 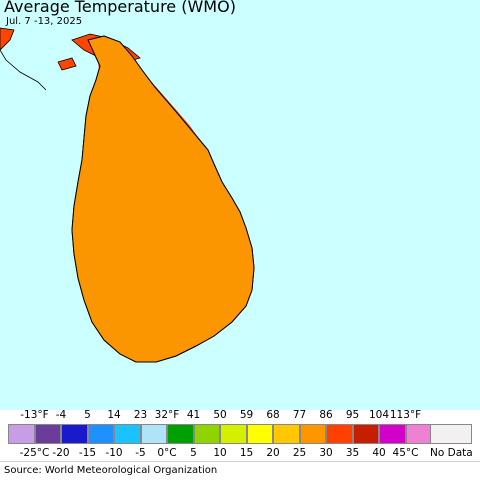 What do you see at coordinates (87, 453) in the screenshot?
I see `legend-tick-celsius: -15` at bounding box center [87, 453].